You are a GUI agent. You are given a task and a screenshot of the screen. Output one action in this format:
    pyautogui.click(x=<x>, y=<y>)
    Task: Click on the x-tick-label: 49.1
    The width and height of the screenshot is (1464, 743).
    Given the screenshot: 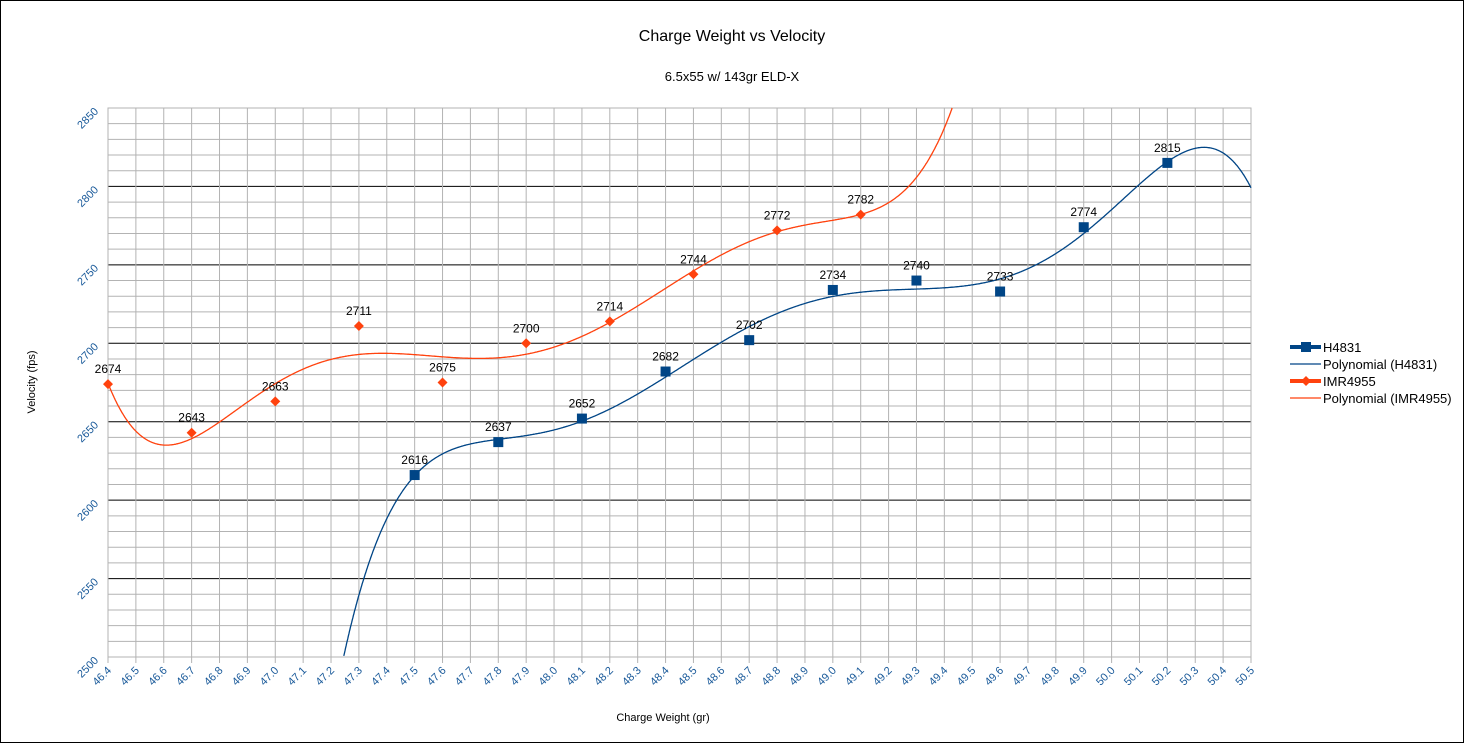 What is the action you would take?
    pyautogui.click(x=855, y=677)
    